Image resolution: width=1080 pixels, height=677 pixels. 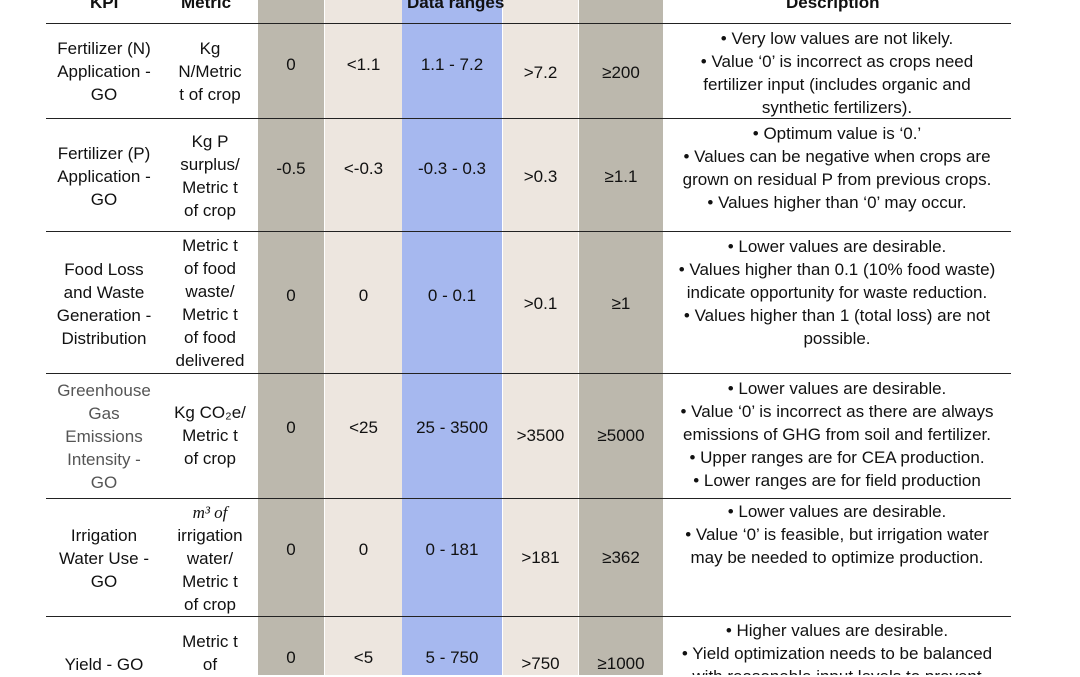 What do you see at coordinates (452, 337) in the screenshot?
I see `column-bg-expected` at bounding box center [452, 337].